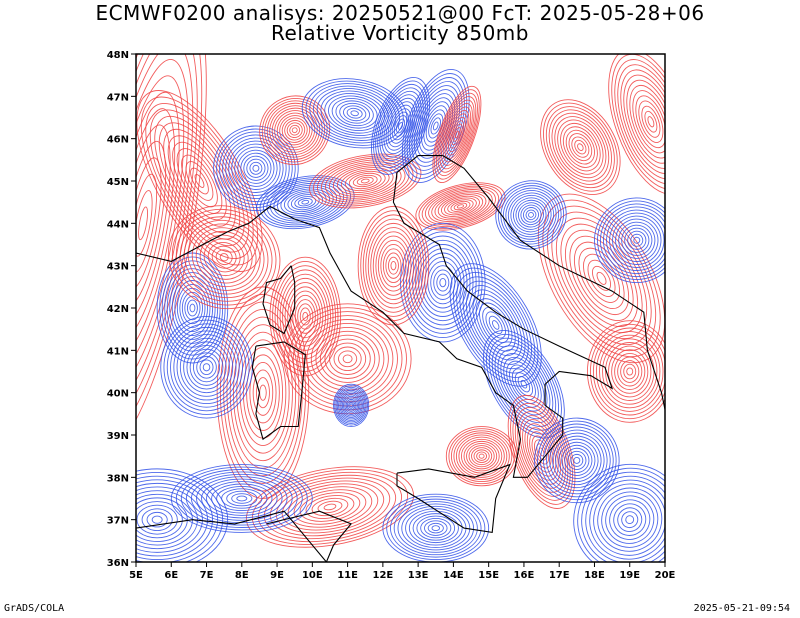 The width and height of the screenshot is (800, 618). Describe the element at coordinates (741, 608) in the screenshot. I see `footer-timestamp: 2025-05-21-09:54` at that location.